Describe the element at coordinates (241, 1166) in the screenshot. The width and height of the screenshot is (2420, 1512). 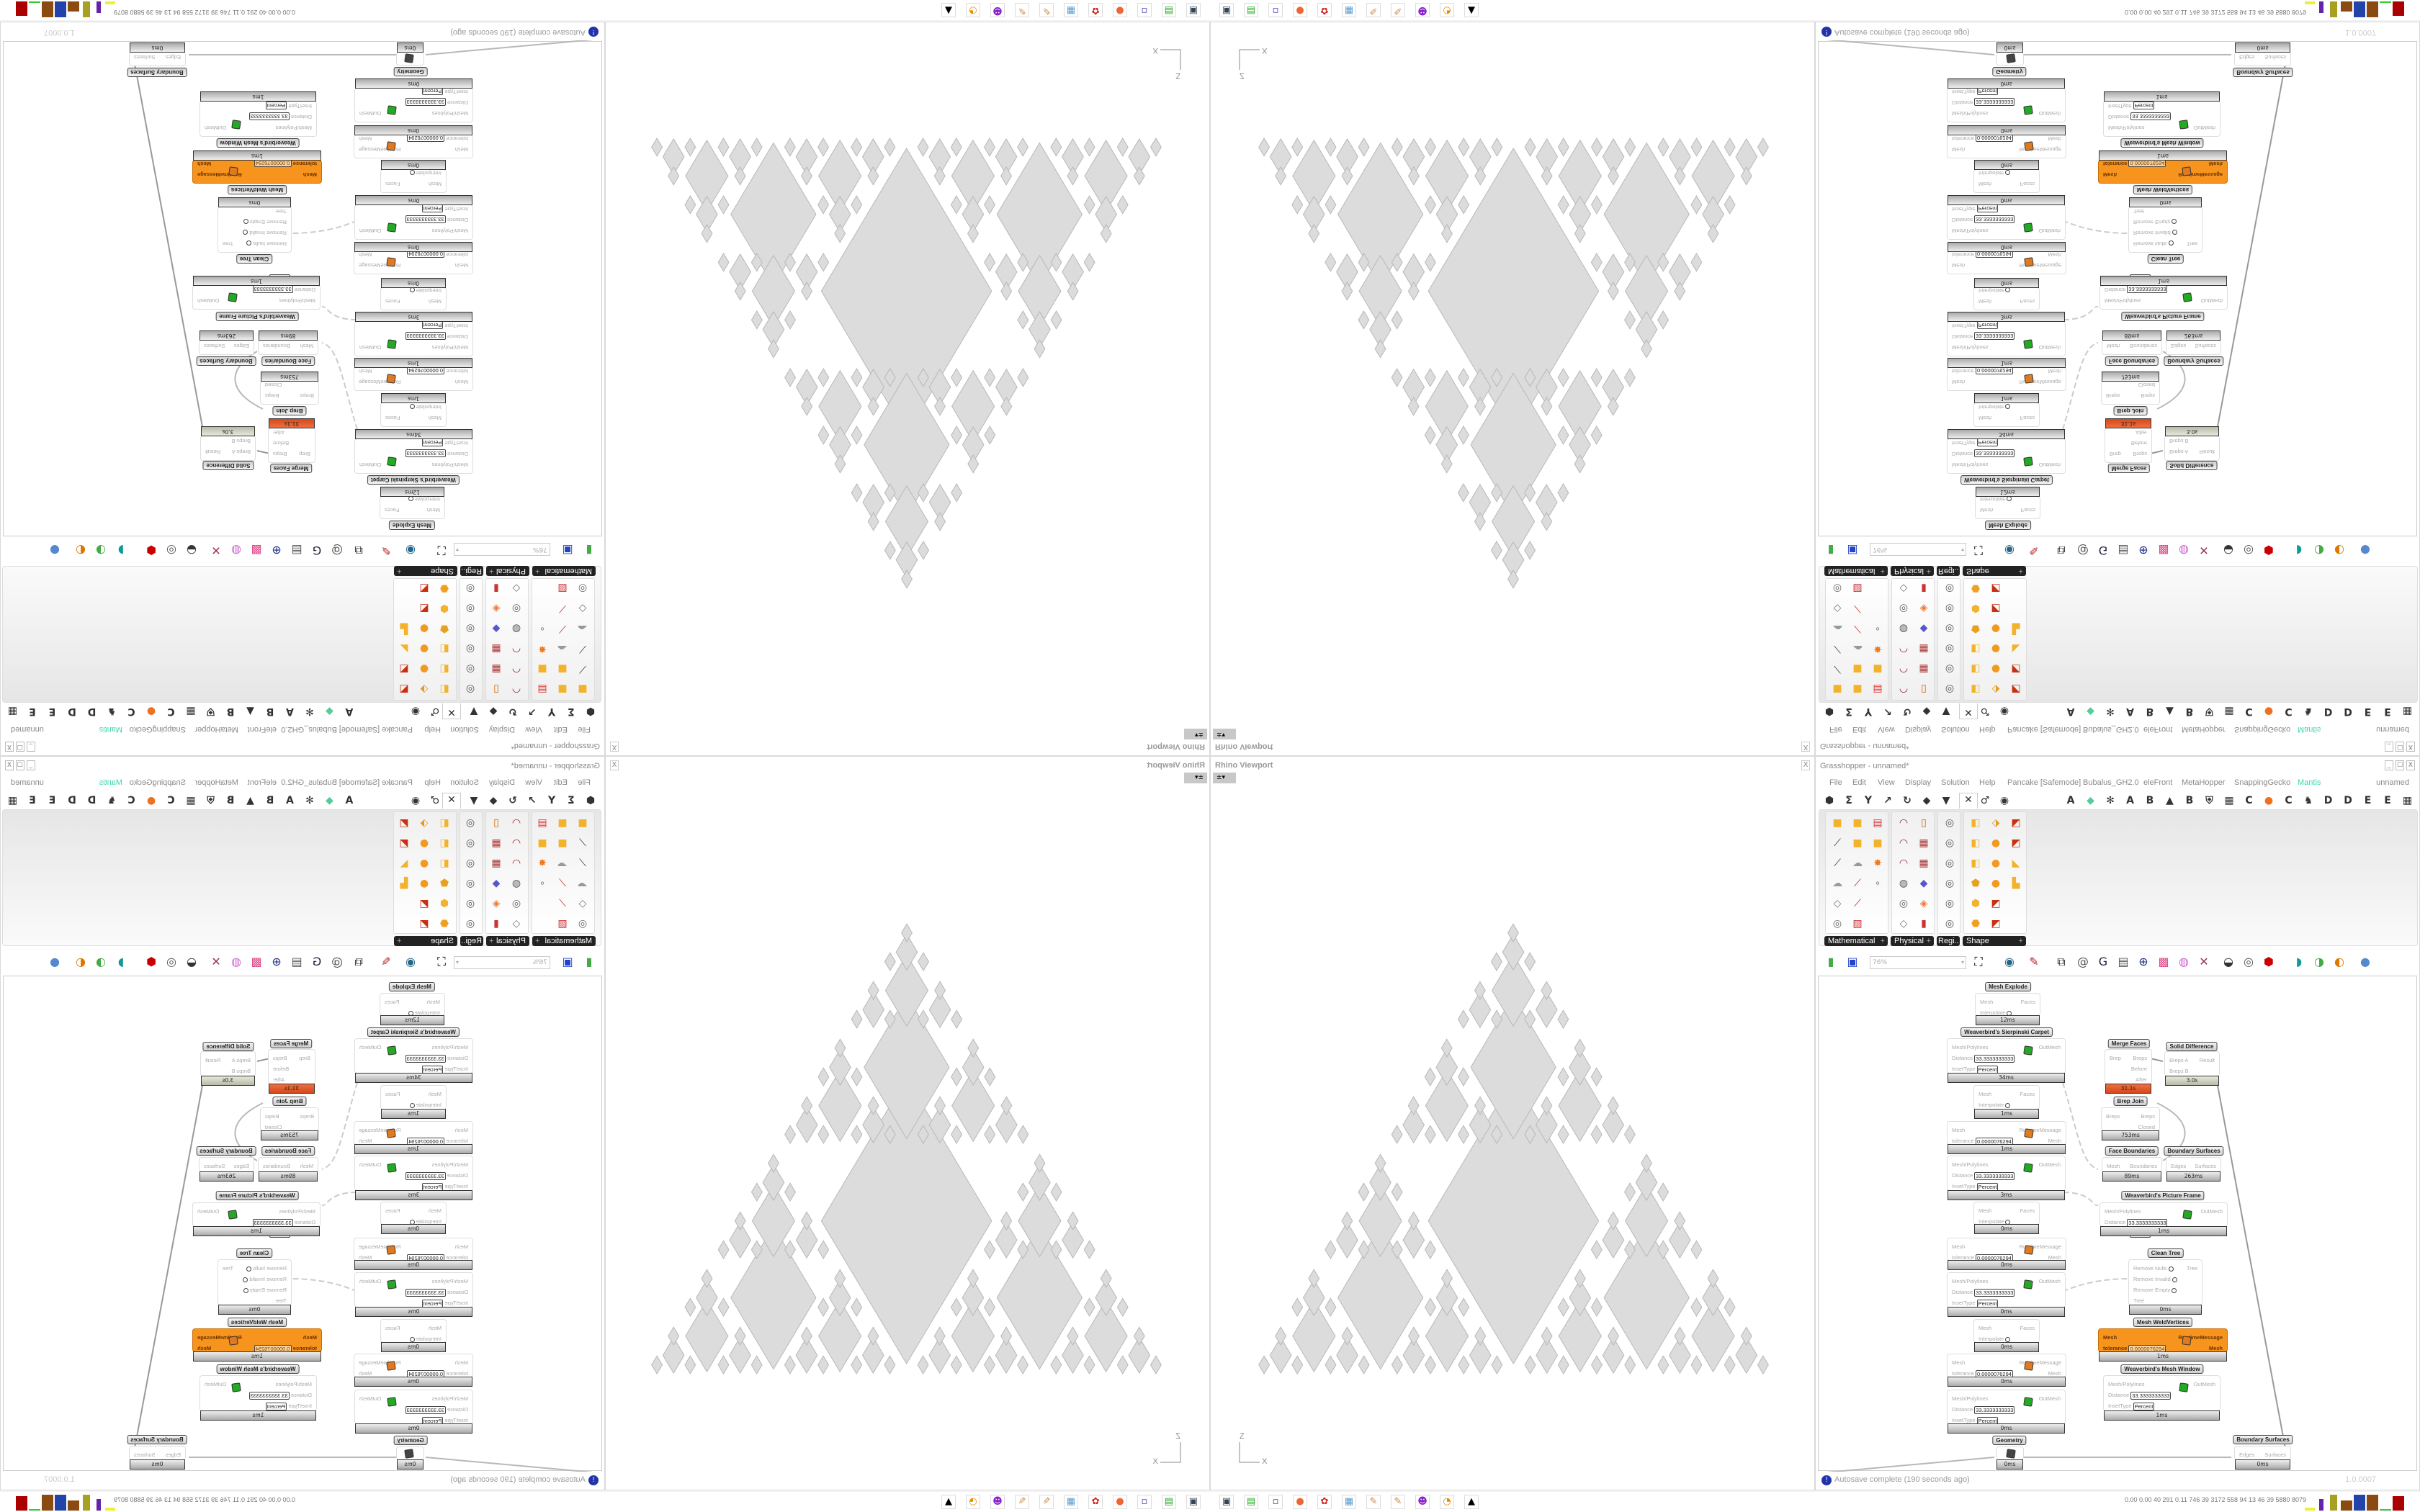
I see `input-param: Edges` at that location.